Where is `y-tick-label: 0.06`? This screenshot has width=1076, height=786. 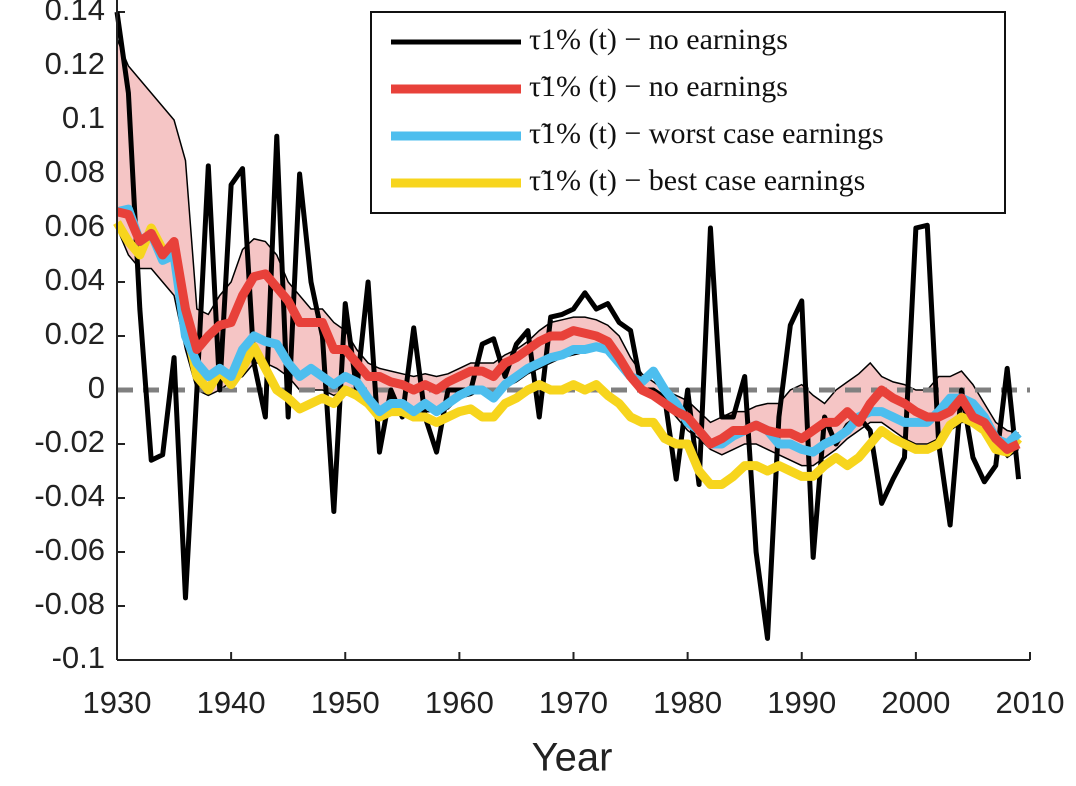 y-tick-label: 0.06 is located at coordinates (75, 225).